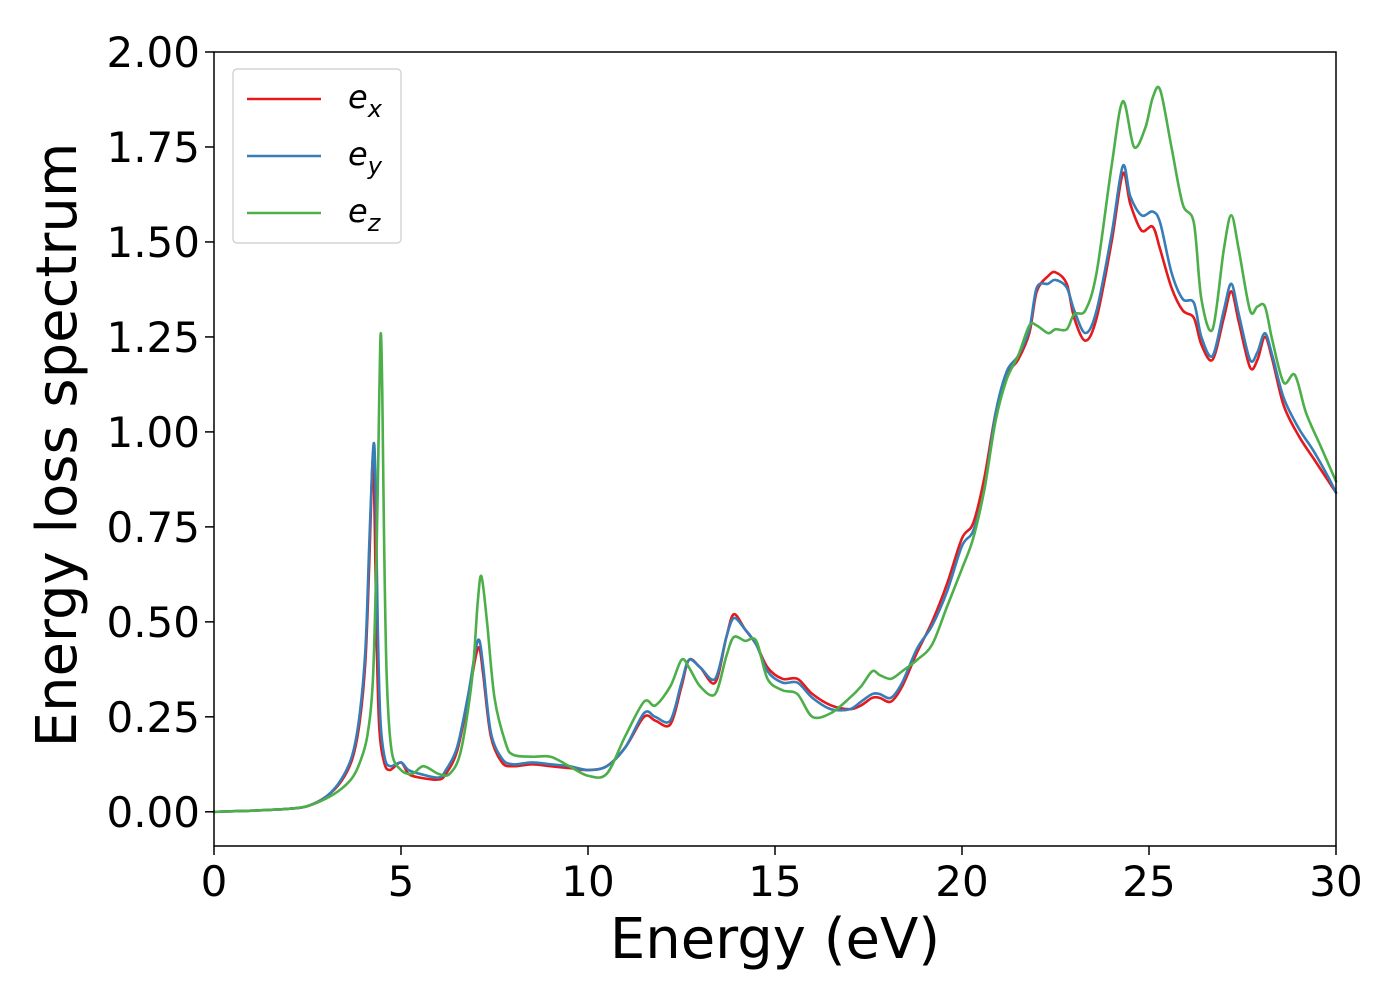 The height and width of the screenshot is (1000, 1400). Describe the element at coordinates (1335, 881) in the screenshot. I see `x-tick-label-30: 30` at that location.